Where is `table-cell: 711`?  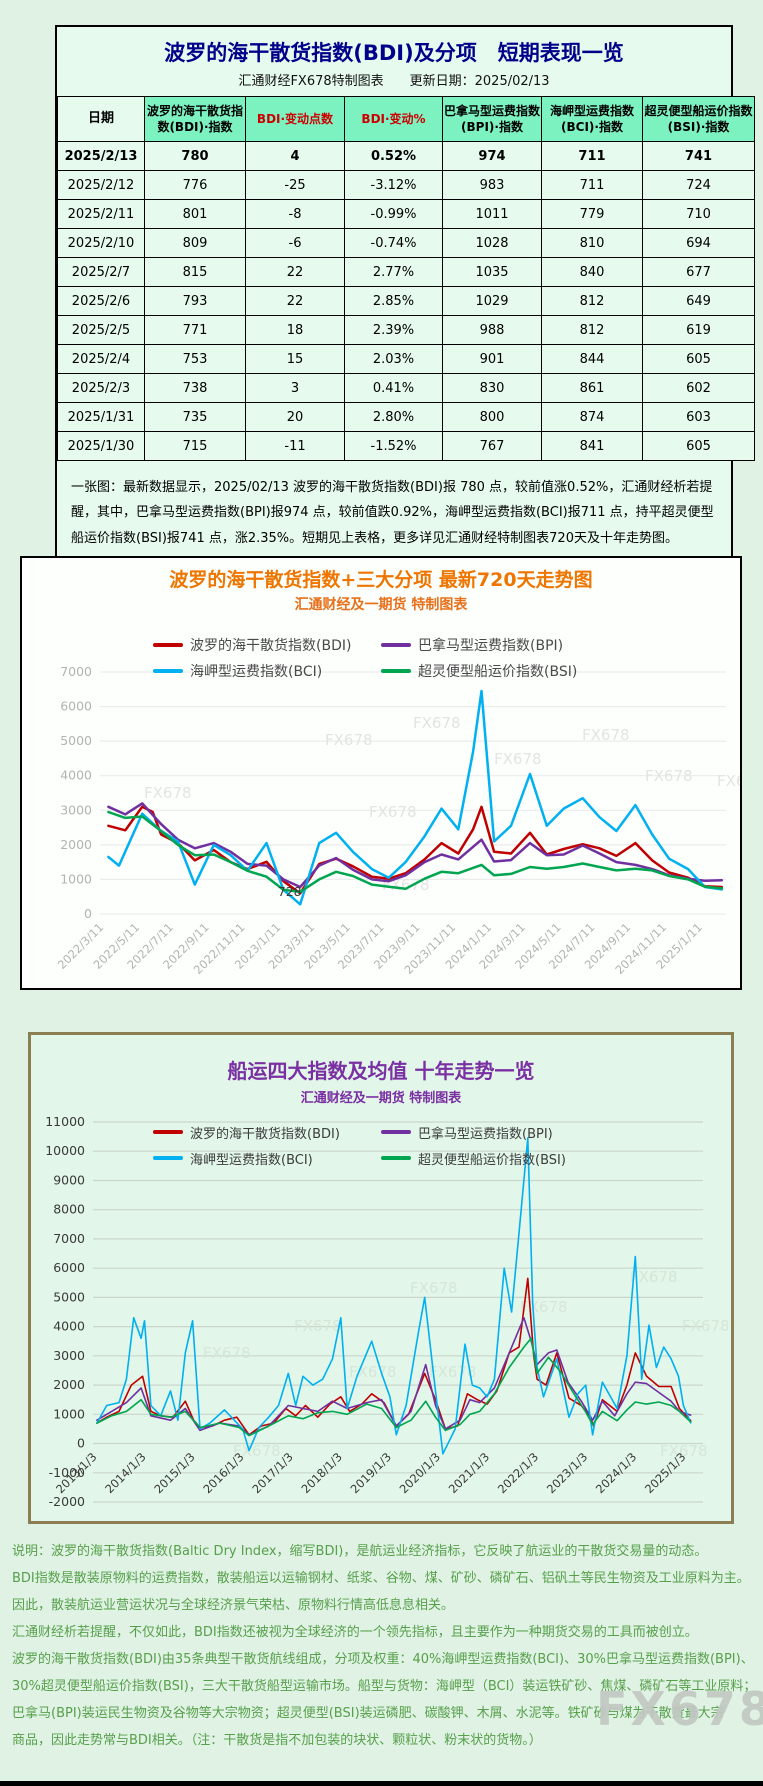 table-cell: 711 is located at coordinates (592, 185).